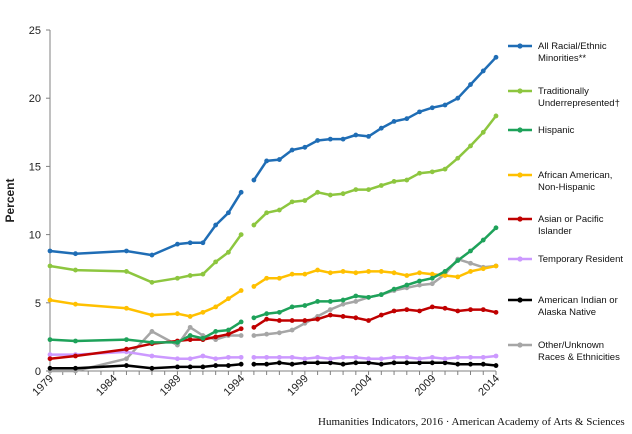  What do you see at coordinates (562, 58) in the screenshot?
I see `legend-label: Minorities**` at bounding box center [562, 58].